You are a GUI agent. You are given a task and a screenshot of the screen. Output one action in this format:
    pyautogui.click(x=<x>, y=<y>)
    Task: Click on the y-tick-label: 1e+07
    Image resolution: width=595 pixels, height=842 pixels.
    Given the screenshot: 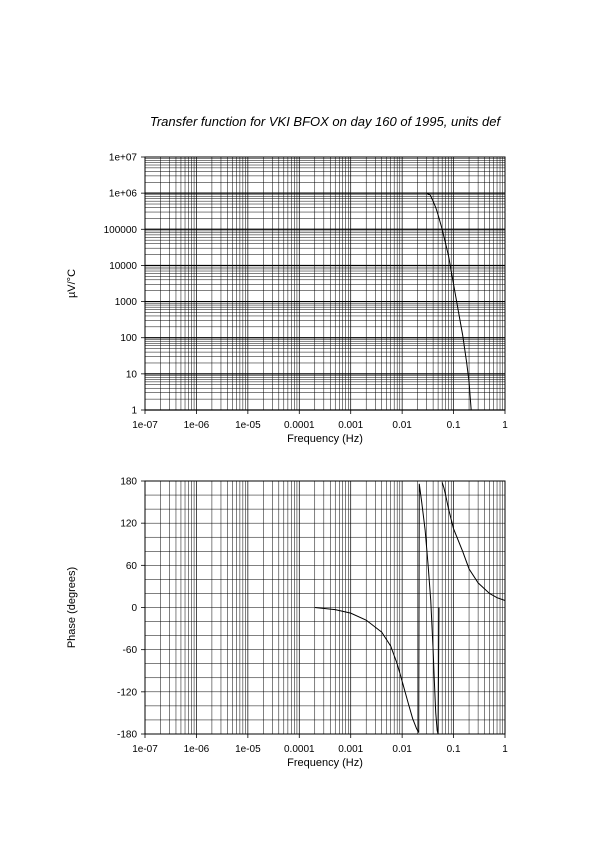 What is the action you would take?
    pyautogui.click(x=123, y=158)
    